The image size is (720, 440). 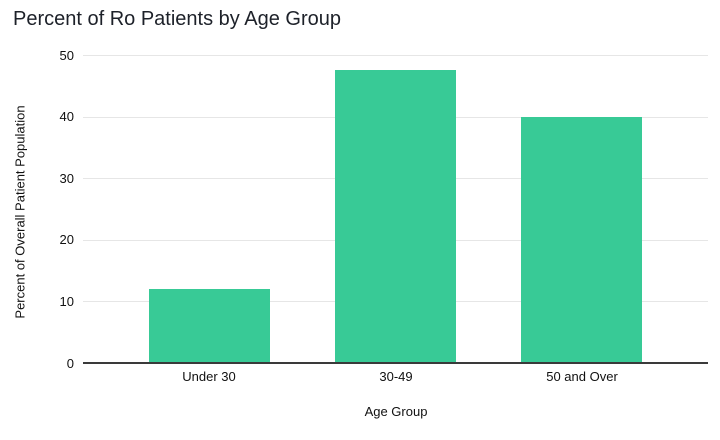 I want to click on y-tick-label: 20, so click(x=66, y=239).